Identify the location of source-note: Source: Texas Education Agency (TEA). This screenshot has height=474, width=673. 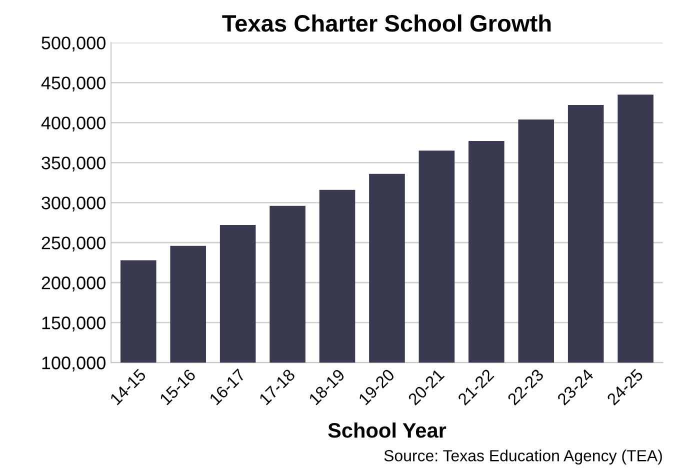
(523, 457).